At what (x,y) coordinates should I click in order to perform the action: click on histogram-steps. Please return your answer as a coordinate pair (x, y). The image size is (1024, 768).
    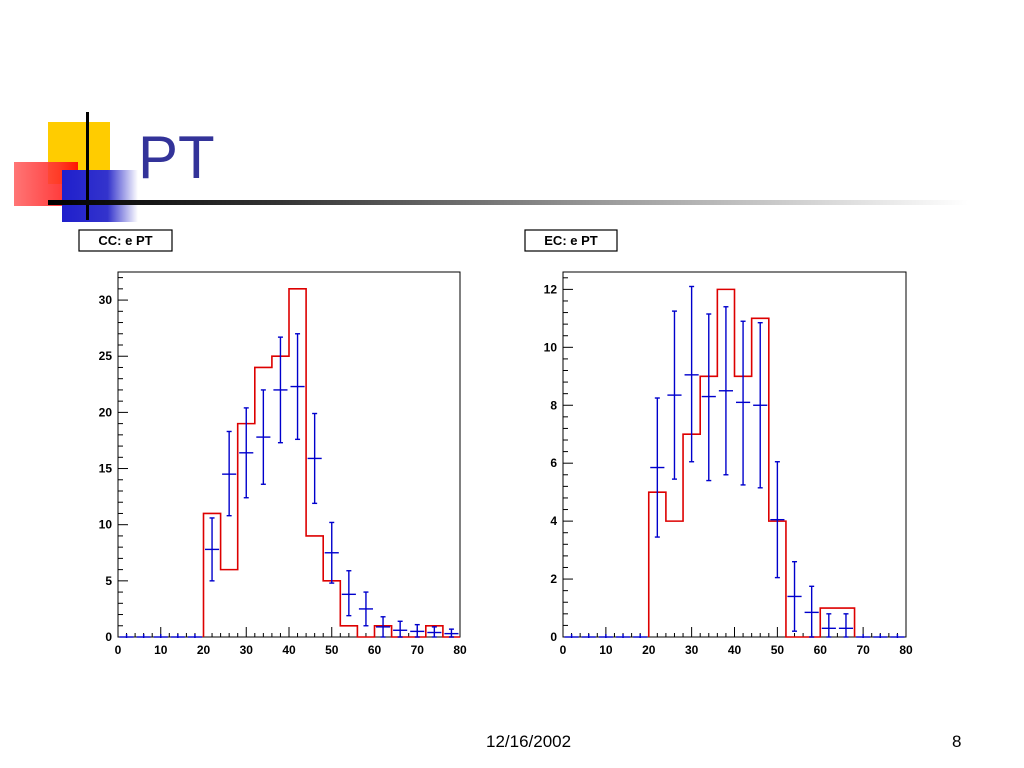
    Looking at the image, I should click on (331, 463).